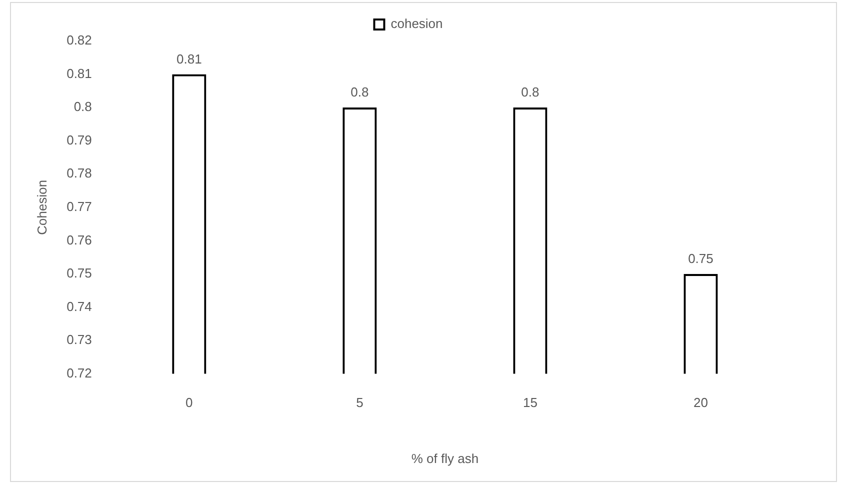 The image size is (844, 483). What do you see at coordinates (360, 402) in the screenshot?
I see `x-tick-label: 5` at bounding box center [360, 402].